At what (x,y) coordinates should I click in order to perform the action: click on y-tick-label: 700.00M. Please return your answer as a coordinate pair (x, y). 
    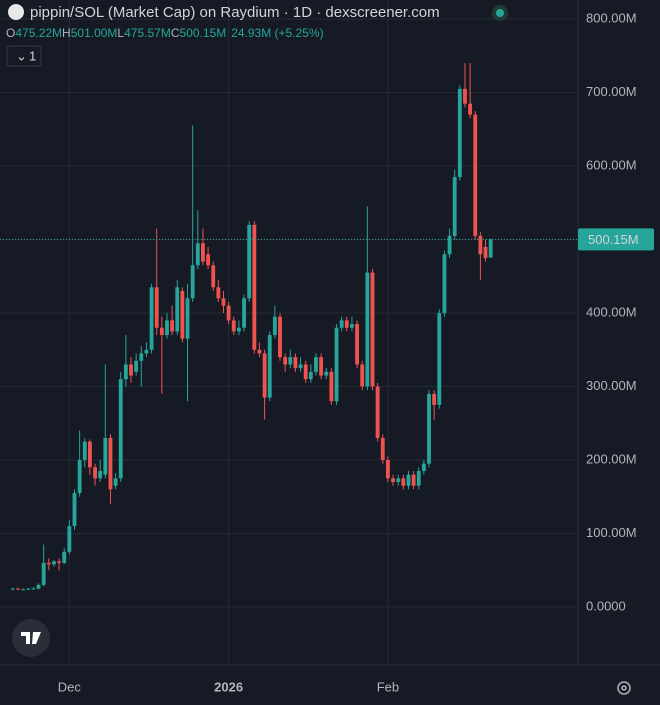
    Looking at the image, I should click on (611, 91).